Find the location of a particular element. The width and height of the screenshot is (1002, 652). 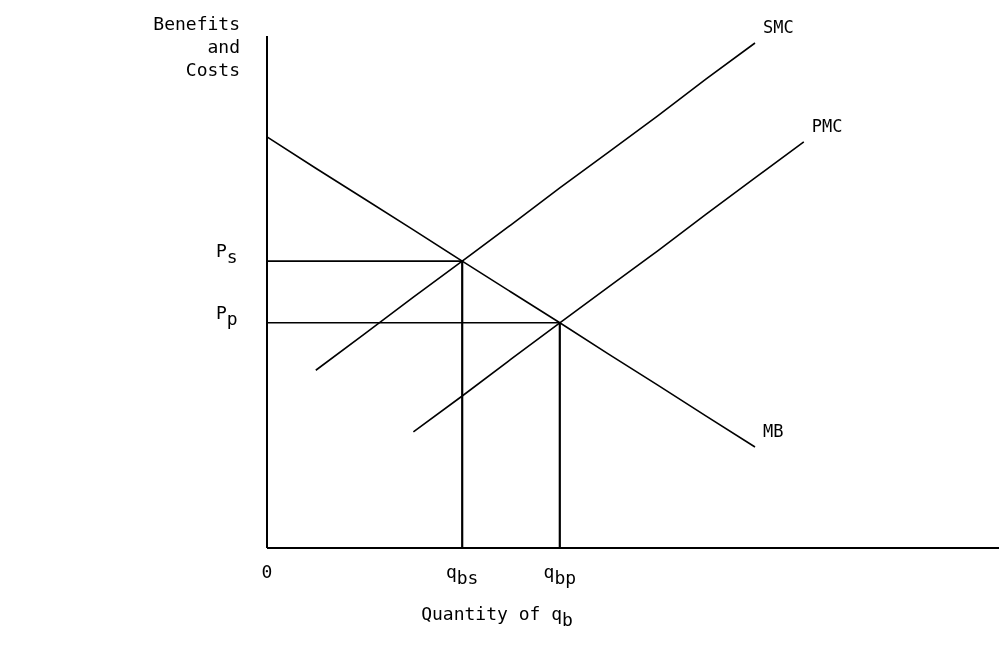

series-label: PMC is located at coordinates (827, 125).